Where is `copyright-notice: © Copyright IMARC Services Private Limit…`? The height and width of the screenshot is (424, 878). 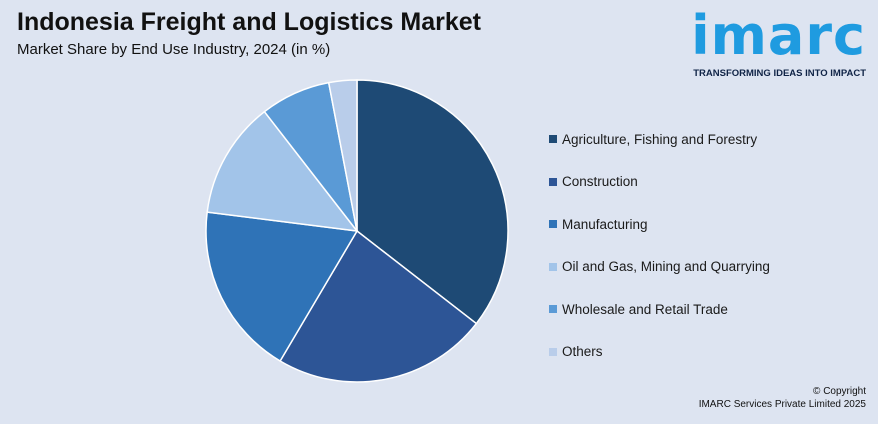 copyright-notice: © Copyright IMARC Services Private Limit… is located at coordinates (782, 398).